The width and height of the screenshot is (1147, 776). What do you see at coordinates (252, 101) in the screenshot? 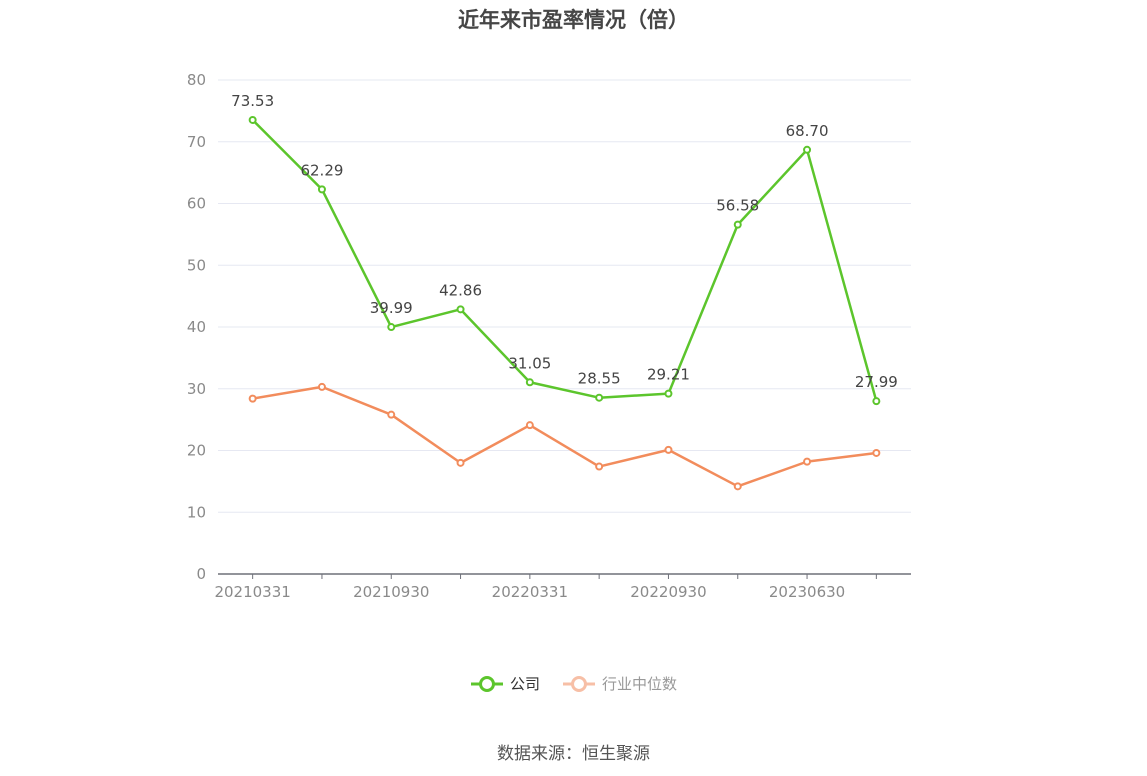
I see `data-label: 73.53` at bounding box center [252, 101].